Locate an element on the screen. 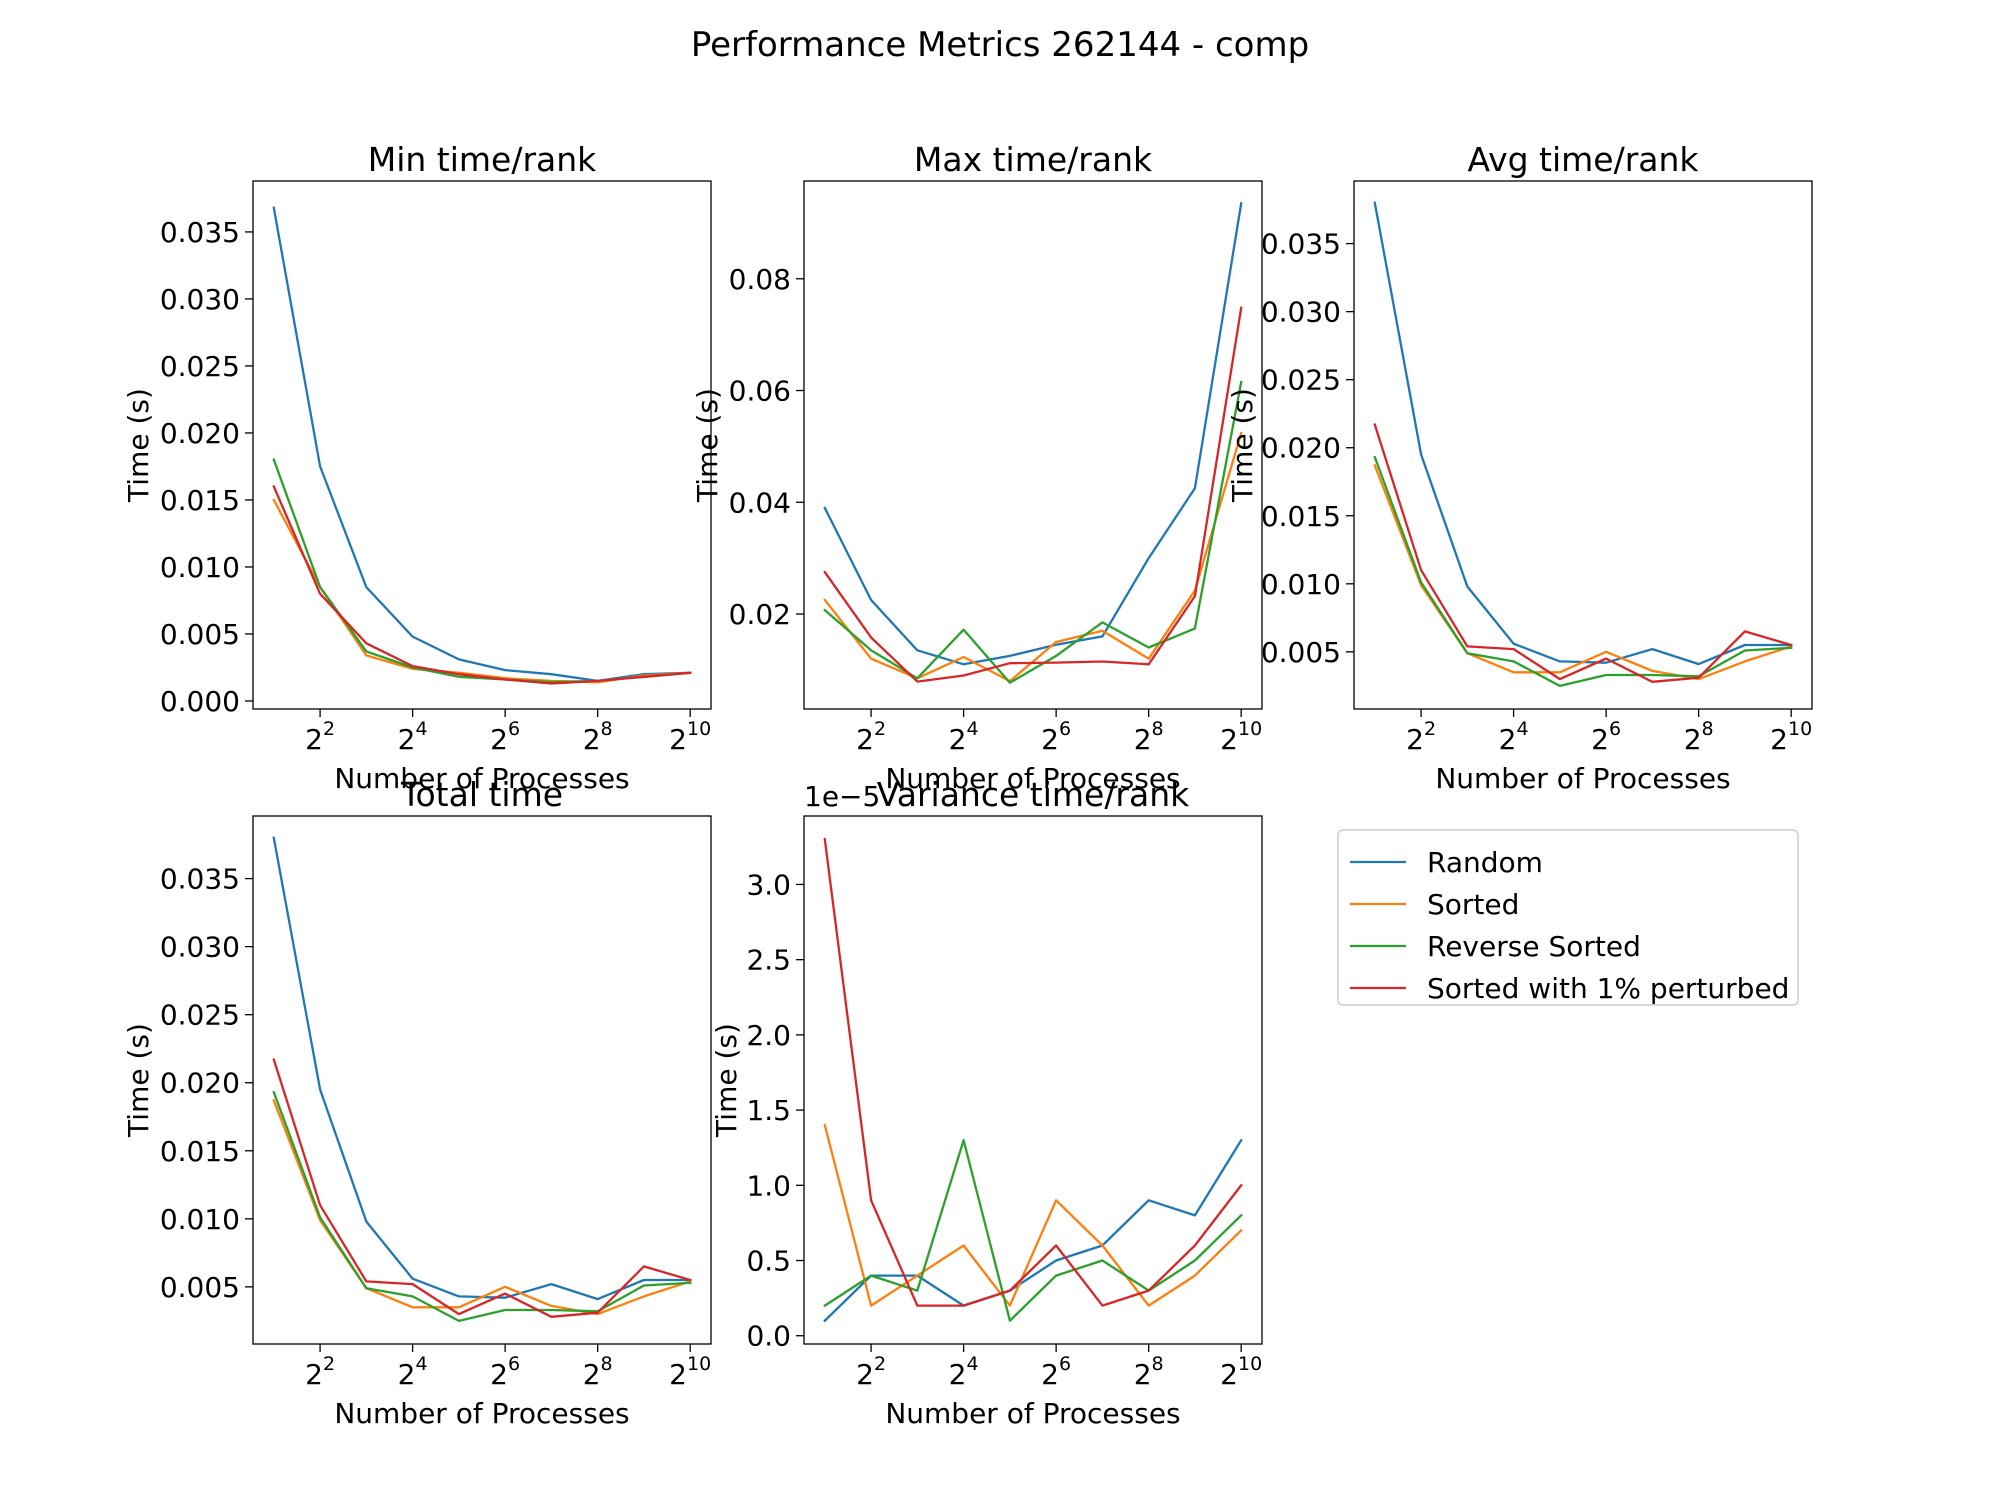 Image resolution: width=2000 pixels, height=1500 pixels. legend-entry-reverse-sorted: Reverse Sorted is located at coordinates (1495, 946).